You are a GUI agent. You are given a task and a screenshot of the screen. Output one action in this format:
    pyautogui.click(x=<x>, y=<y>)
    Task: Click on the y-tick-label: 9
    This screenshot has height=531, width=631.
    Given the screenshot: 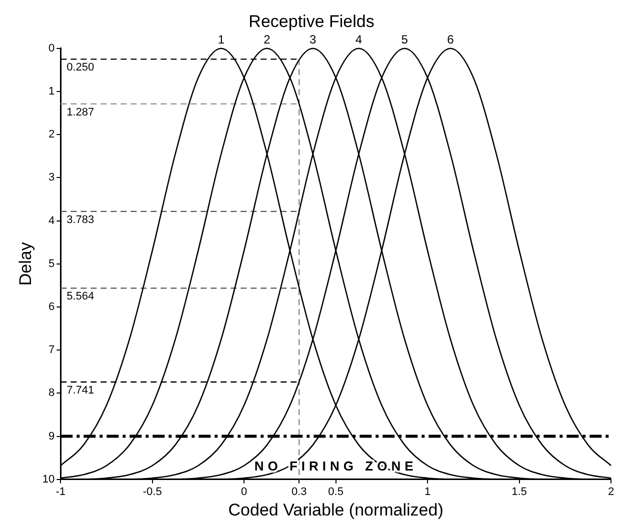 What is the action you would take?
    pyautogui.click(x=51, y=436)
    